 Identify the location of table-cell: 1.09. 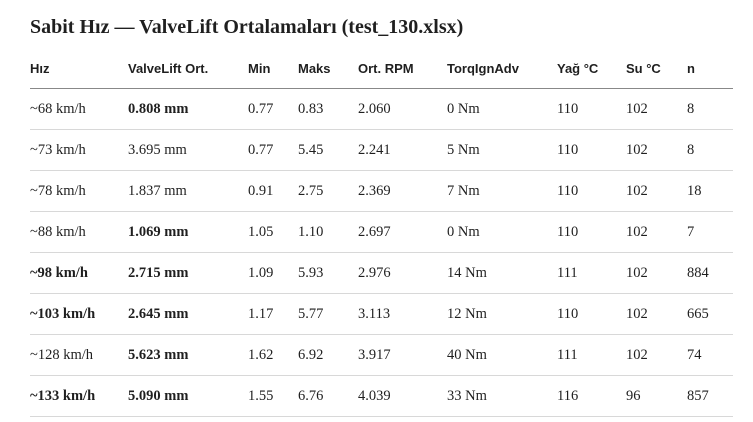
(273, 273).